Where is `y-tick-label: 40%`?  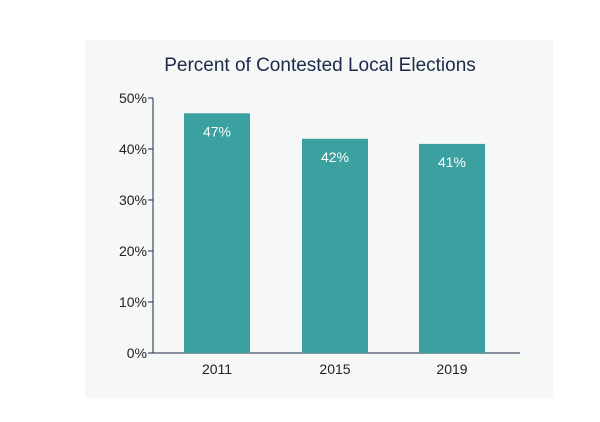
y-tick-label: 40% is located at coordinates (133, 149).